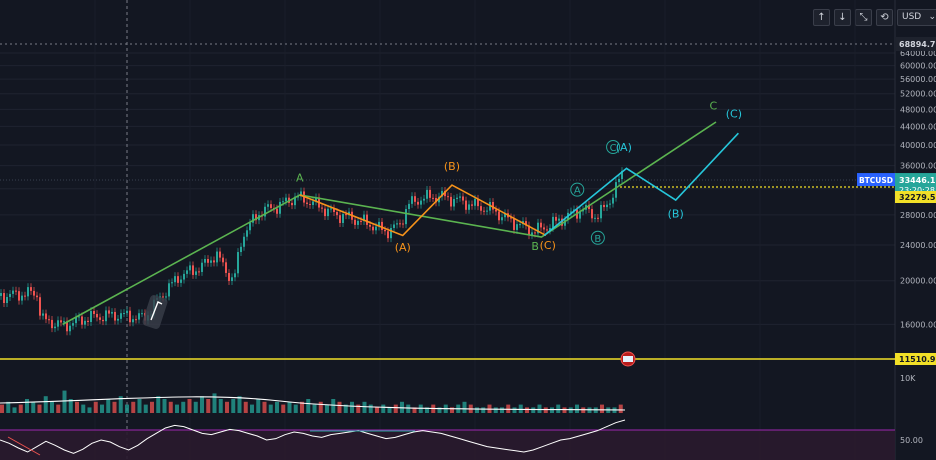 The image size is (936, 460). I want to click on scroll-up-icon: ↑, so click(821, 17).